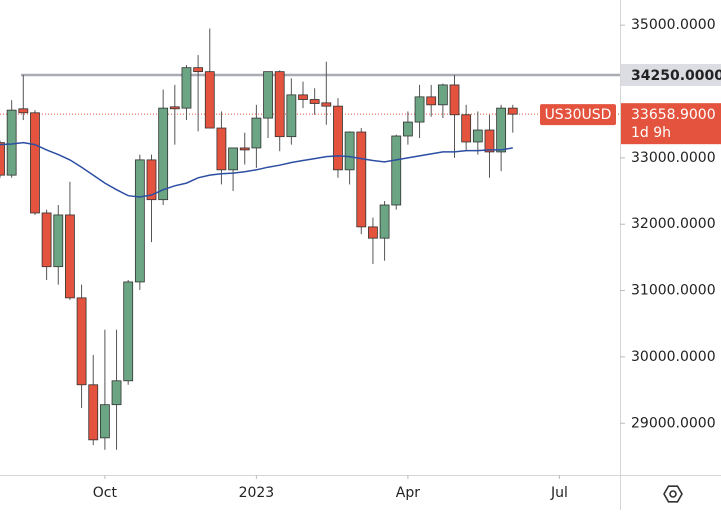  Describe the element at coordinates (256, 169) in the screenshot. I see `moving-average-line` at that location.